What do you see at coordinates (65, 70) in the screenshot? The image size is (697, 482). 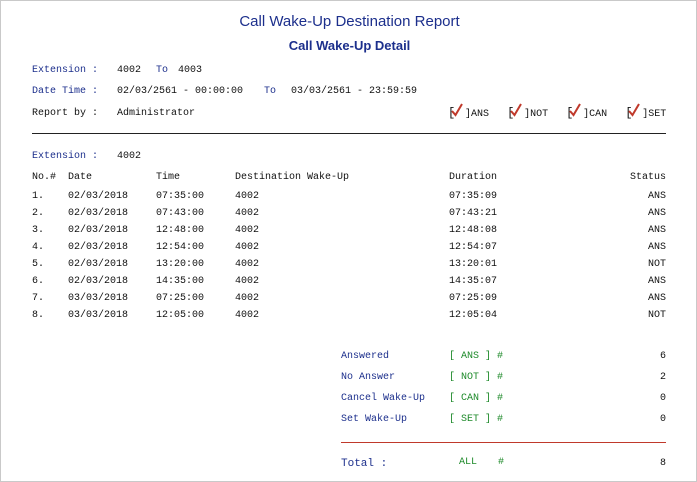 I see `filter-extension-label: Extension :` at bounding box center [65, 70].